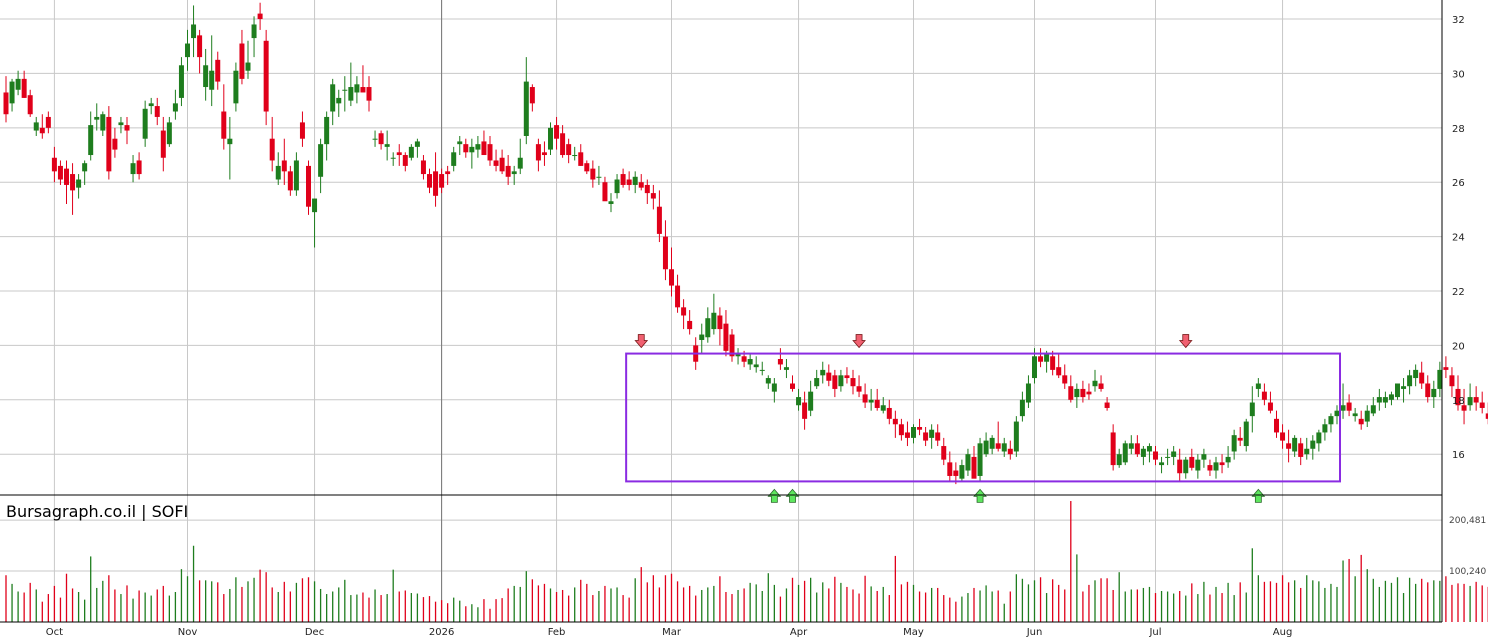 The image size is (1488, 641). Describe the element at coordinates (1467, 521) in the screenshot. I see `volume-tick-label: 200,481` at that location.